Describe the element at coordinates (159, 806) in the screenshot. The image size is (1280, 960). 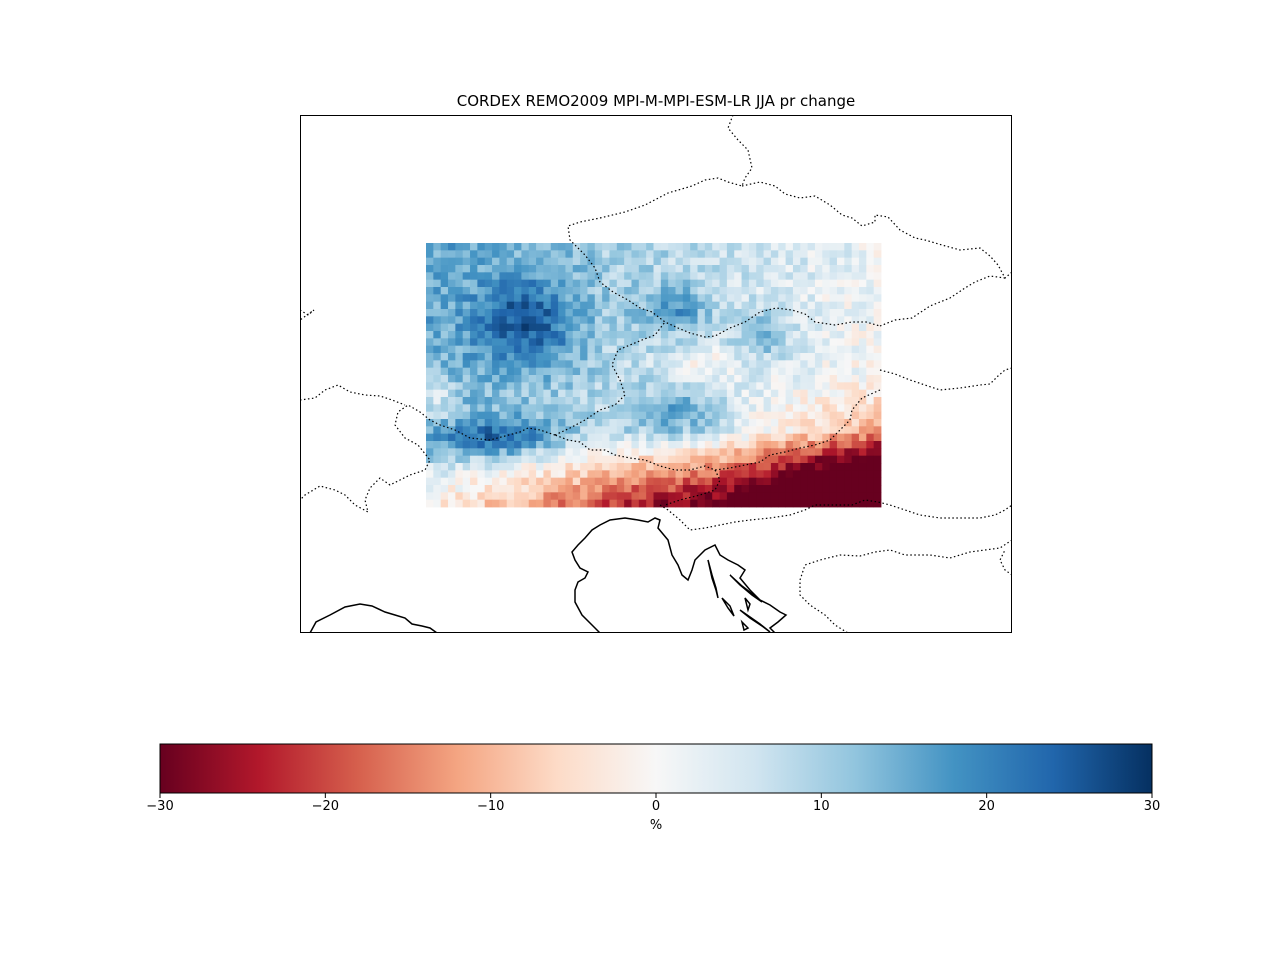
I see `colorbar-tick-label: −30` at that location.